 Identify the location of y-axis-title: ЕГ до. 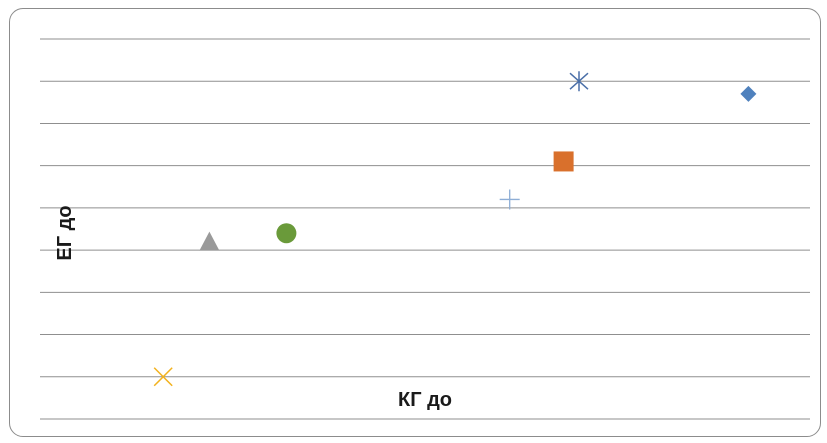
(65, 232).